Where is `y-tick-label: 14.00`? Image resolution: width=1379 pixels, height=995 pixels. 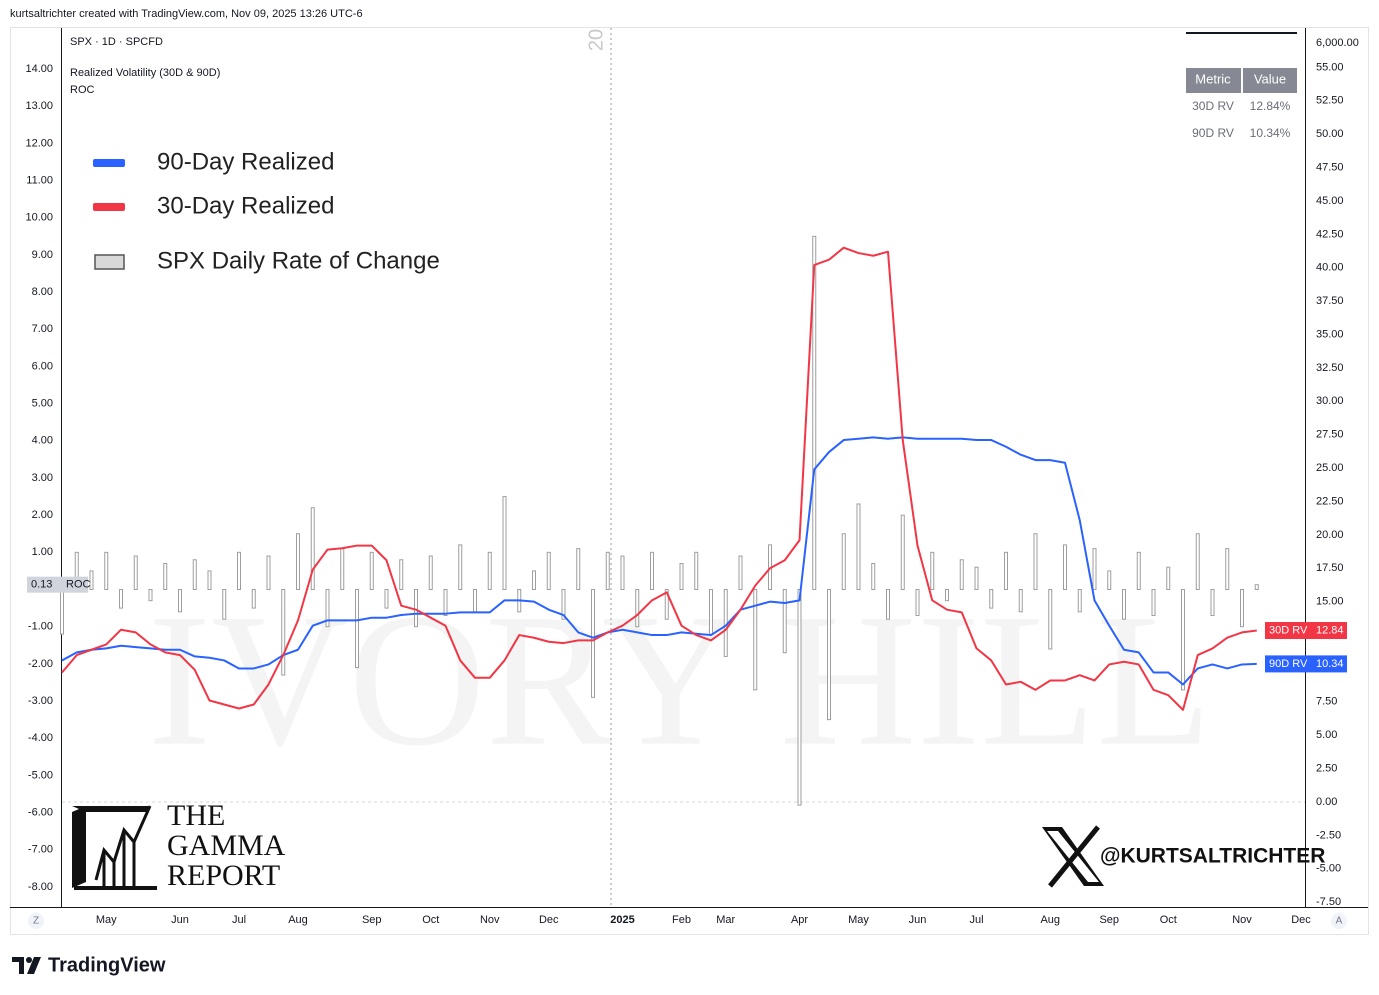
y-tick-label: 14.00 is located at coordinates (39, 69).